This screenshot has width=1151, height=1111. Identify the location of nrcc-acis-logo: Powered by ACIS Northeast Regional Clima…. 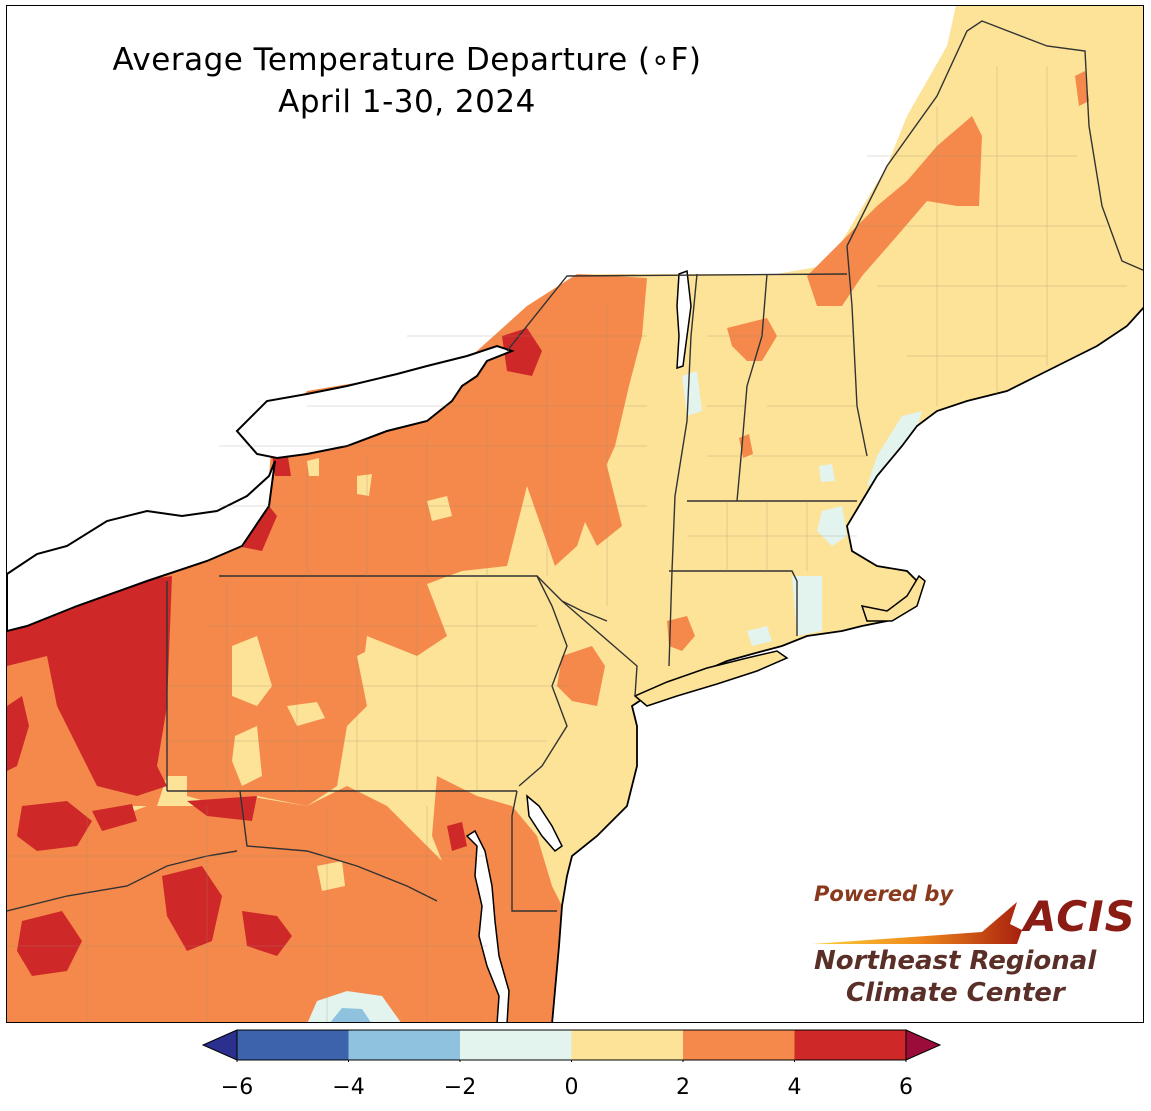
(977, 945).